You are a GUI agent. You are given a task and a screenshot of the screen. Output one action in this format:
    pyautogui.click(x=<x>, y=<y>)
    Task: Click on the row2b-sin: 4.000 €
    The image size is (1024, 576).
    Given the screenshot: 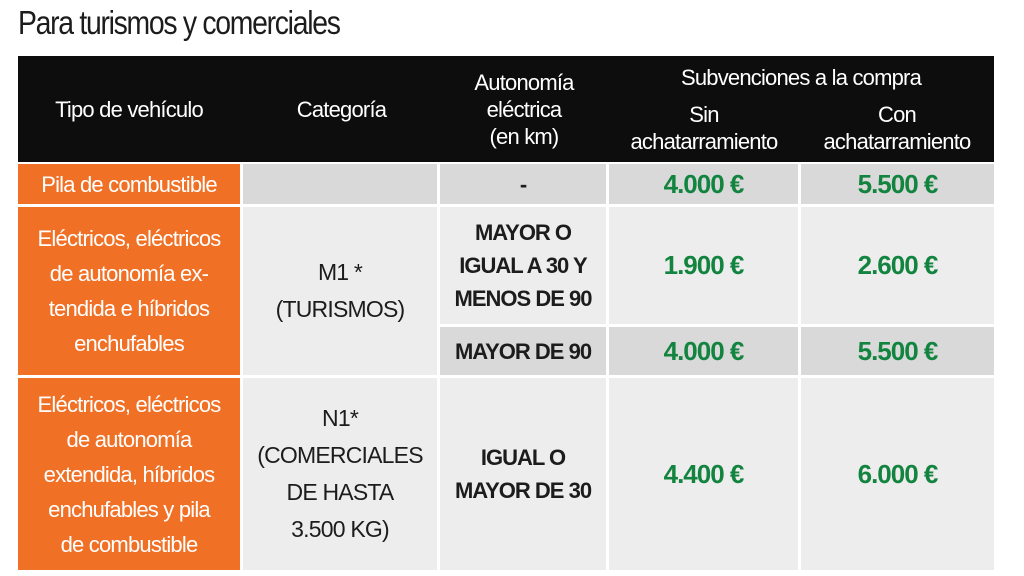 What is the action you would take?
    pyautogui.click(x=703, y=351)
    